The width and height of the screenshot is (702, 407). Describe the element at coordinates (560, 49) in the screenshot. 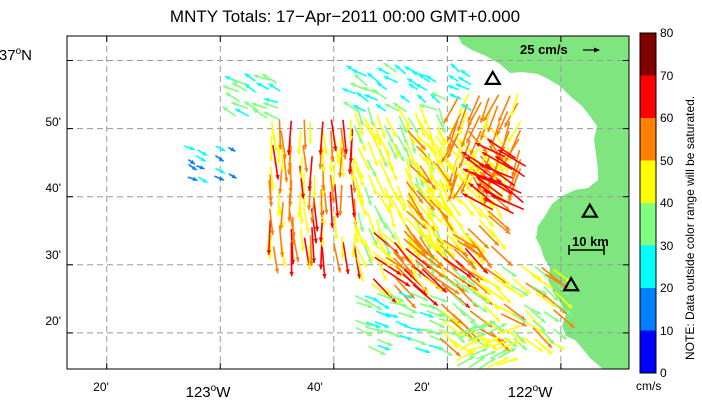

I see `reference-vector: 25 cm/s` at that location.